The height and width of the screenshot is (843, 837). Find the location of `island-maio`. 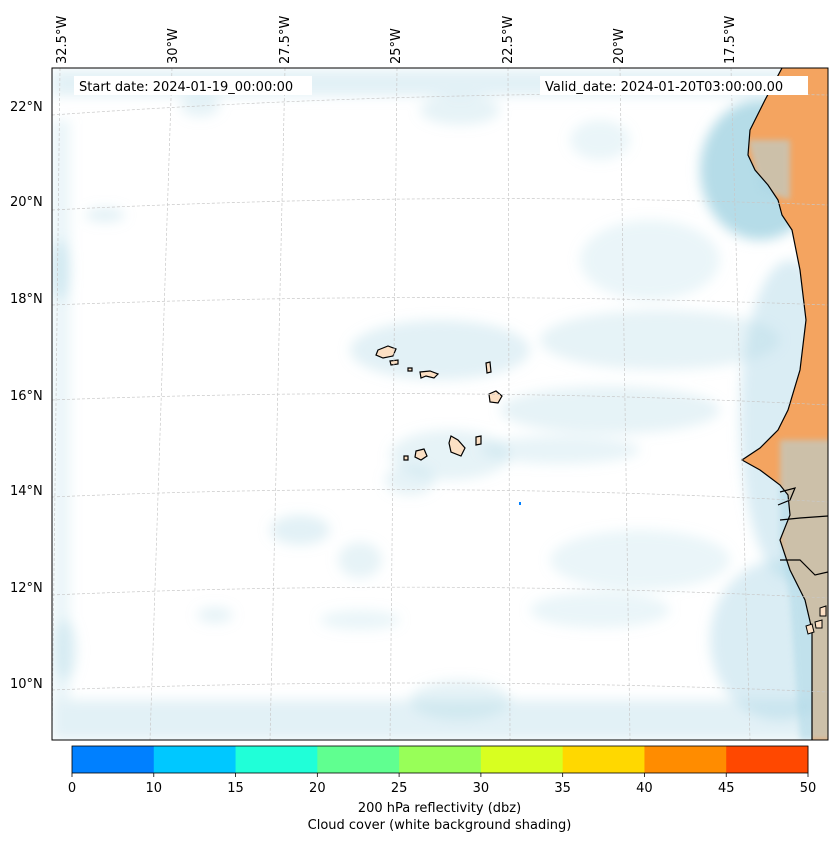

island-maio is located at coordinates (478, 440).